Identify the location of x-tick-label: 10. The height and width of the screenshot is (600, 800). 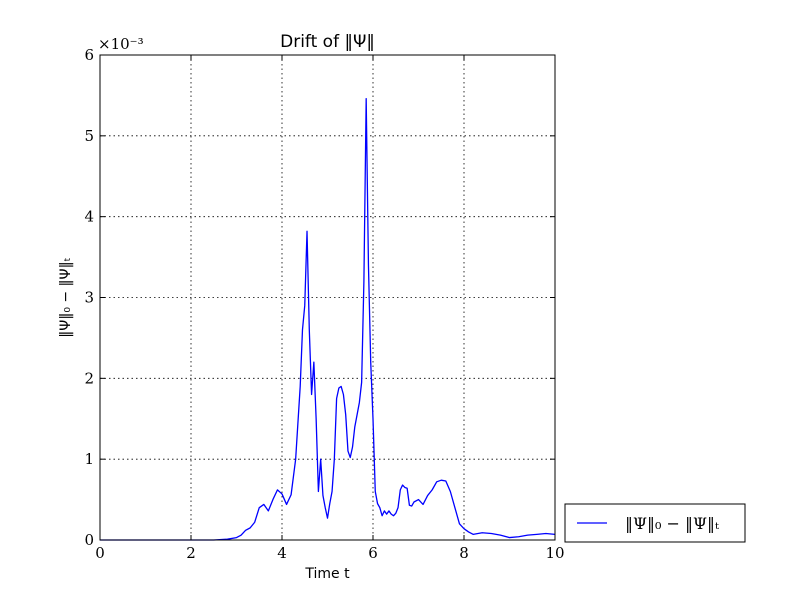
(554, 553).